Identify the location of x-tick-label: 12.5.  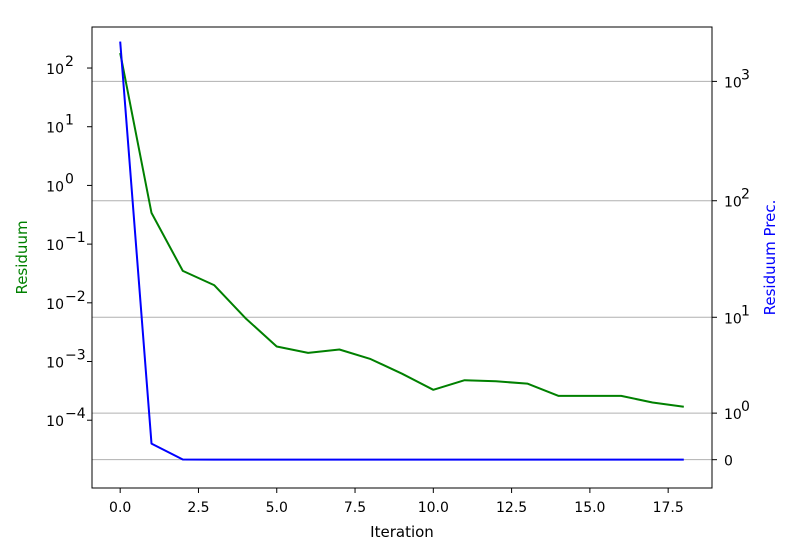
(511, 508).